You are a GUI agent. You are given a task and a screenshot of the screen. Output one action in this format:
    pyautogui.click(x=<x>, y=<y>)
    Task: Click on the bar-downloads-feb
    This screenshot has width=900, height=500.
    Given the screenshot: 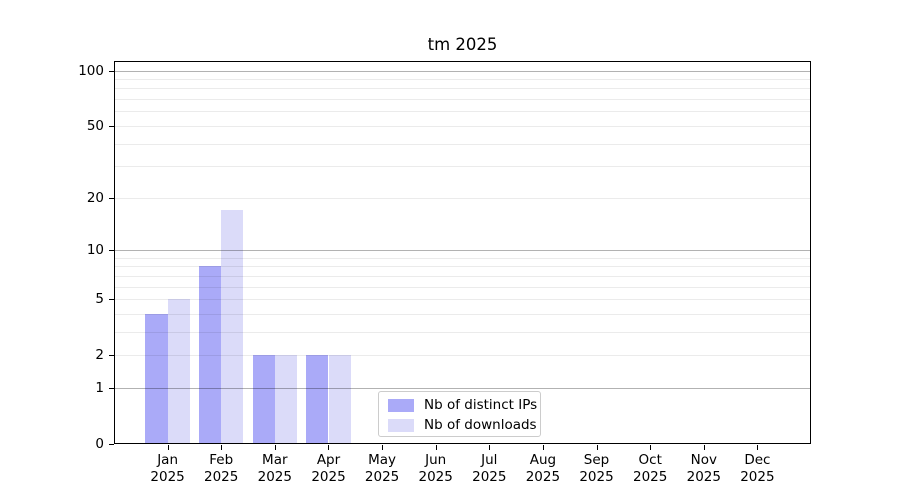 What is the action you would take?
    pyautogui.click(x=232, y=326)
    